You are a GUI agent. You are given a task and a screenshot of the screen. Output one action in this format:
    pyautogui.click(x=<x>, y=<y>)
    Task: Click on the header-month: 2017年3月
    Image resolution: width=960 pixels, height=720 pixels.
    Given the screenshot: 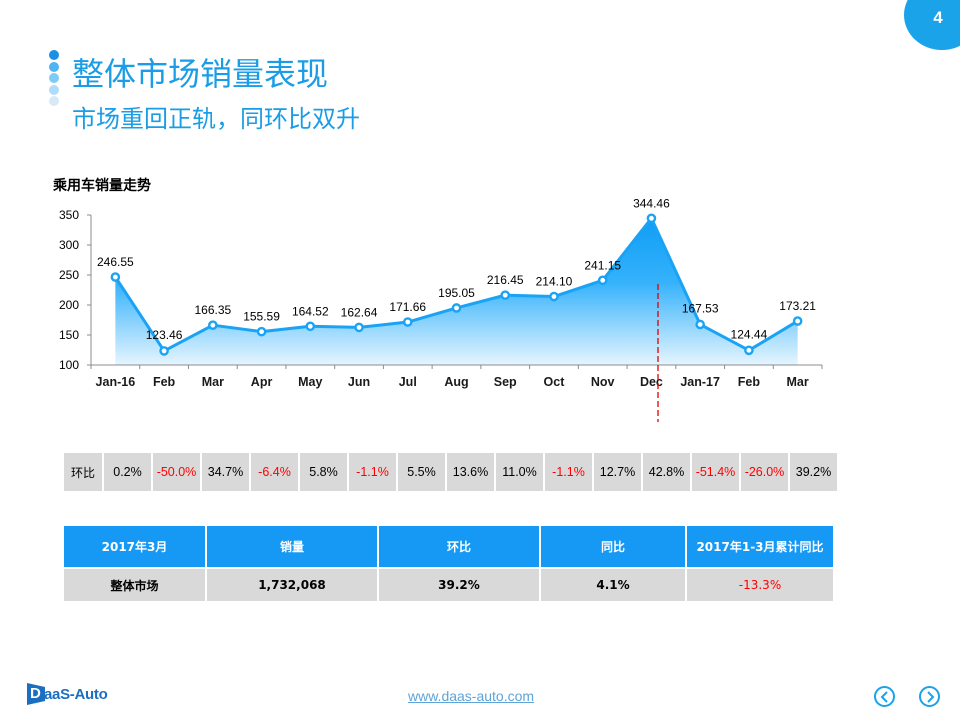 What is the action you would take?
    pyautogui.click(x=134, y=547)
    